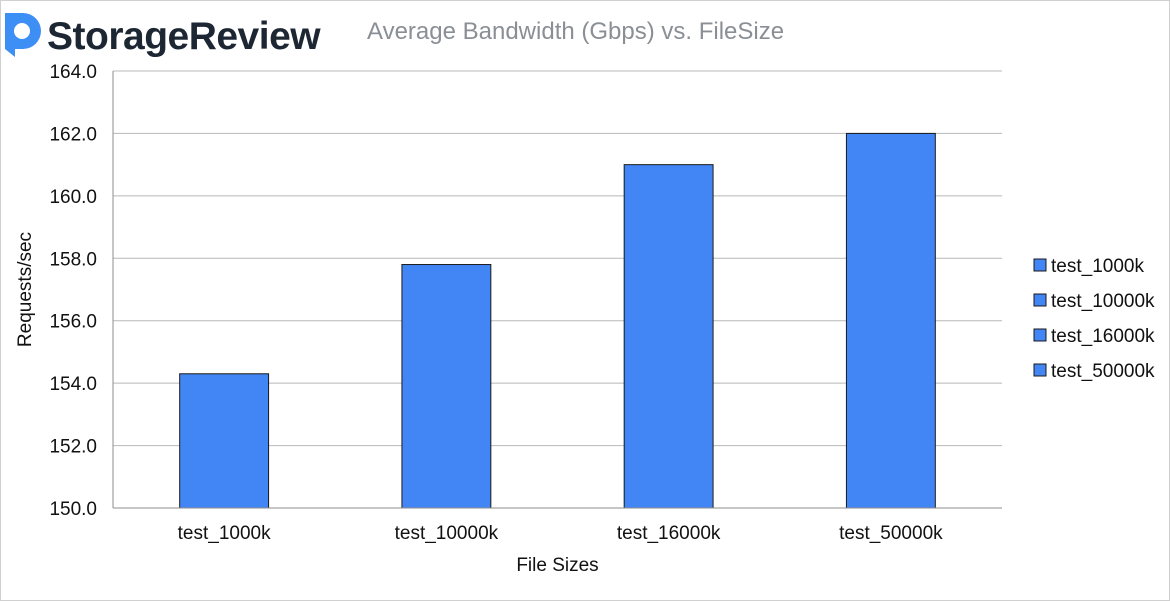 This screenshot has height=601, width=1170. What do you see at coordinates (73, 447) in the screenshot?
I see `y-tick-label: 152.0` at bounding box center [73, 447].